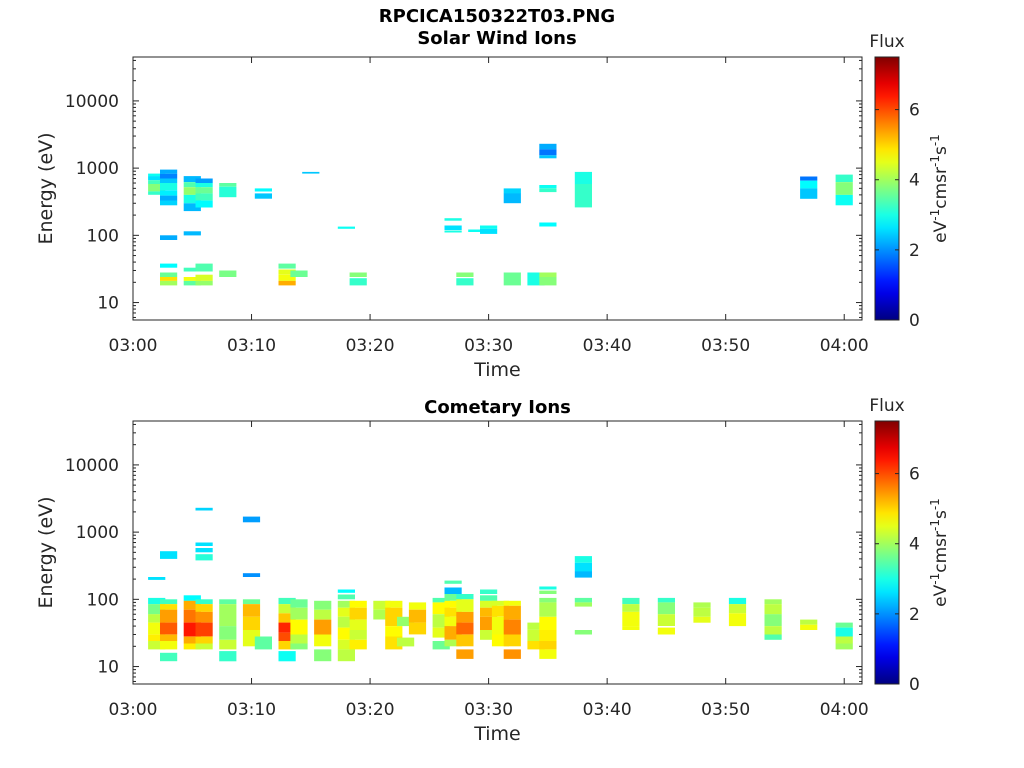 This screenshot has width=1024, height=768. What do you see at coordinates (939, 552) in the screenshot?
I see `colorbar-unit-label: eV-1cmsr-1s-1` at bounding box center [939, 552].